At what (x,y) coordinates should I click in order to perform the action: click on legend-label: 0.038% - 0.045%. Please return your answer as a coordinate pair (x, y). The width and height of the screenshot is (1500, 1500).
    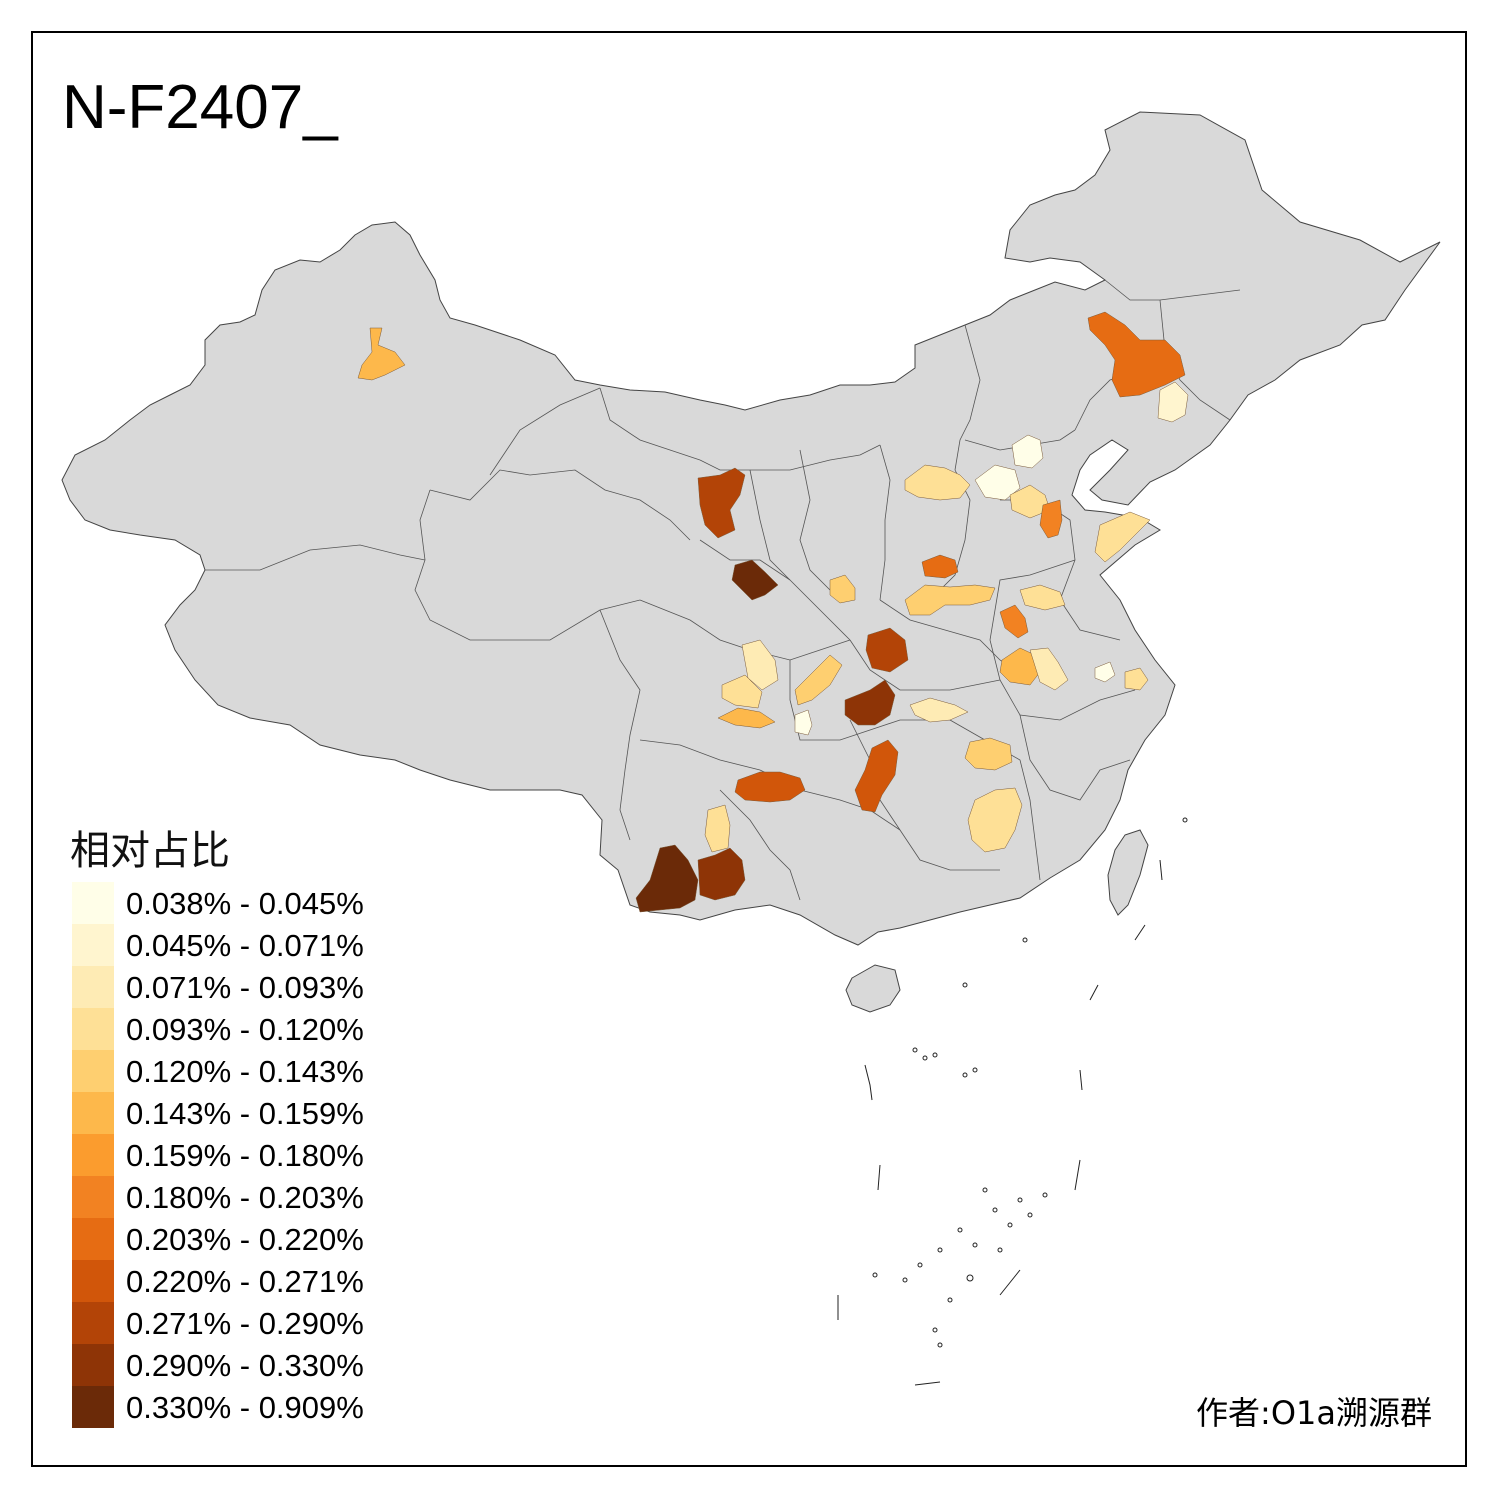
    Looking at the image, I should click on (245, 903).